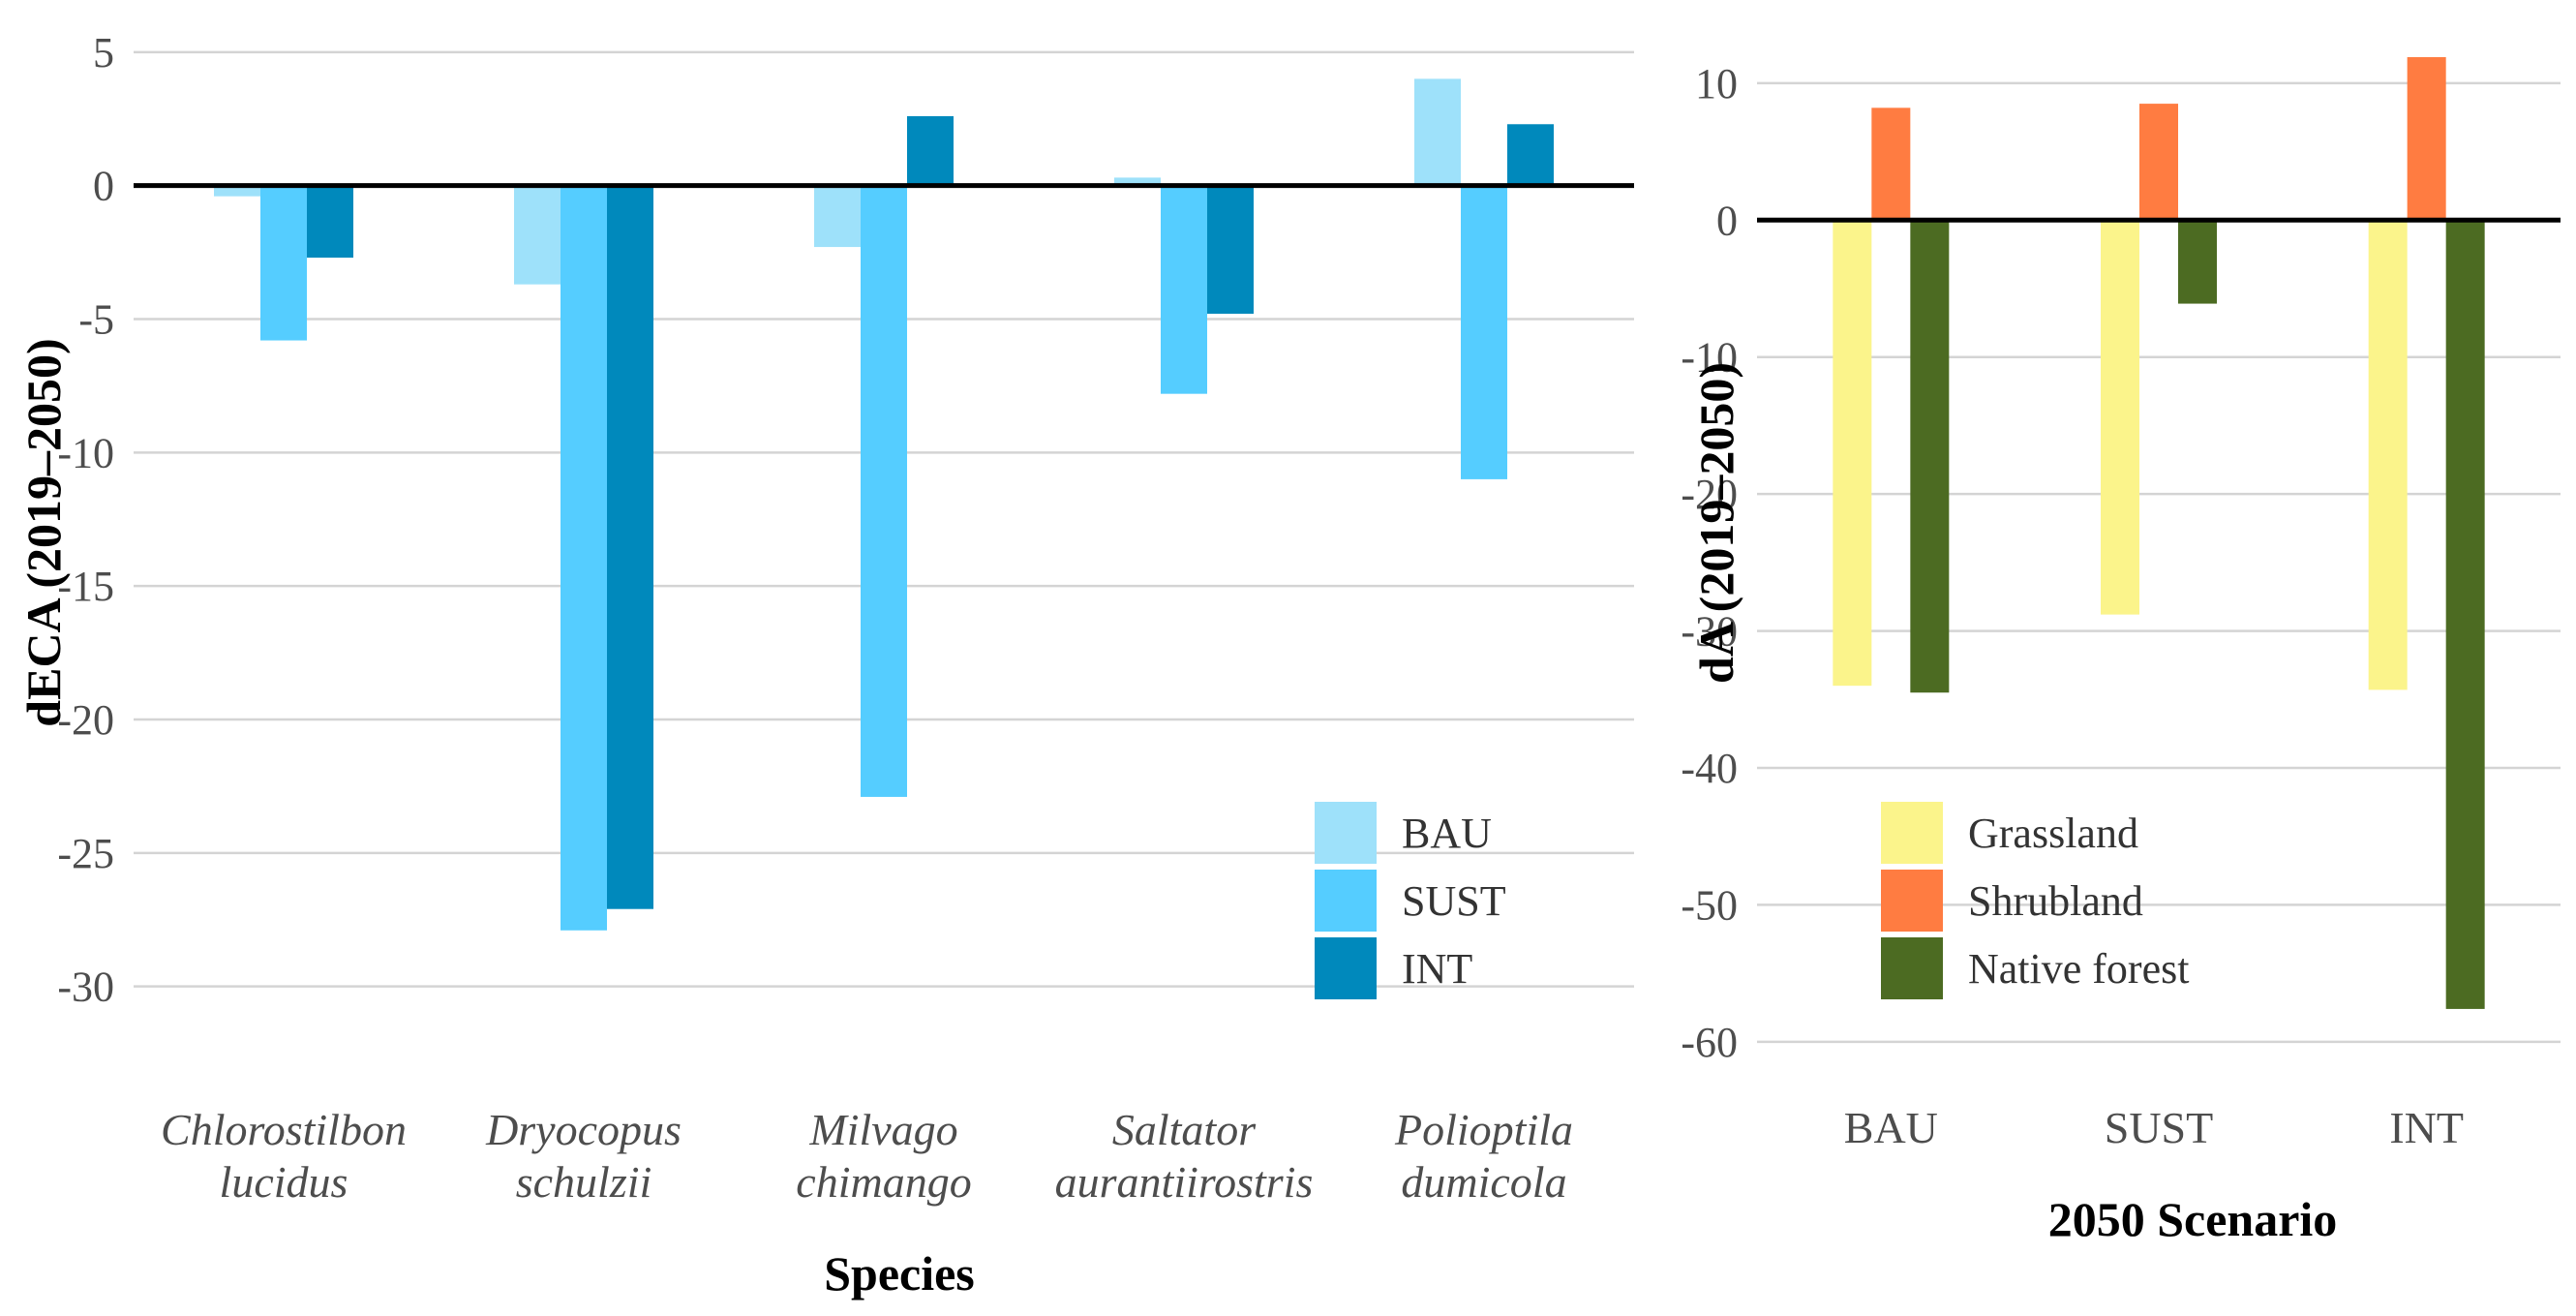  Describe the element at coordinates (2159, 1127) in the screenshot. I see `x-tick-label: SUST` at that location.